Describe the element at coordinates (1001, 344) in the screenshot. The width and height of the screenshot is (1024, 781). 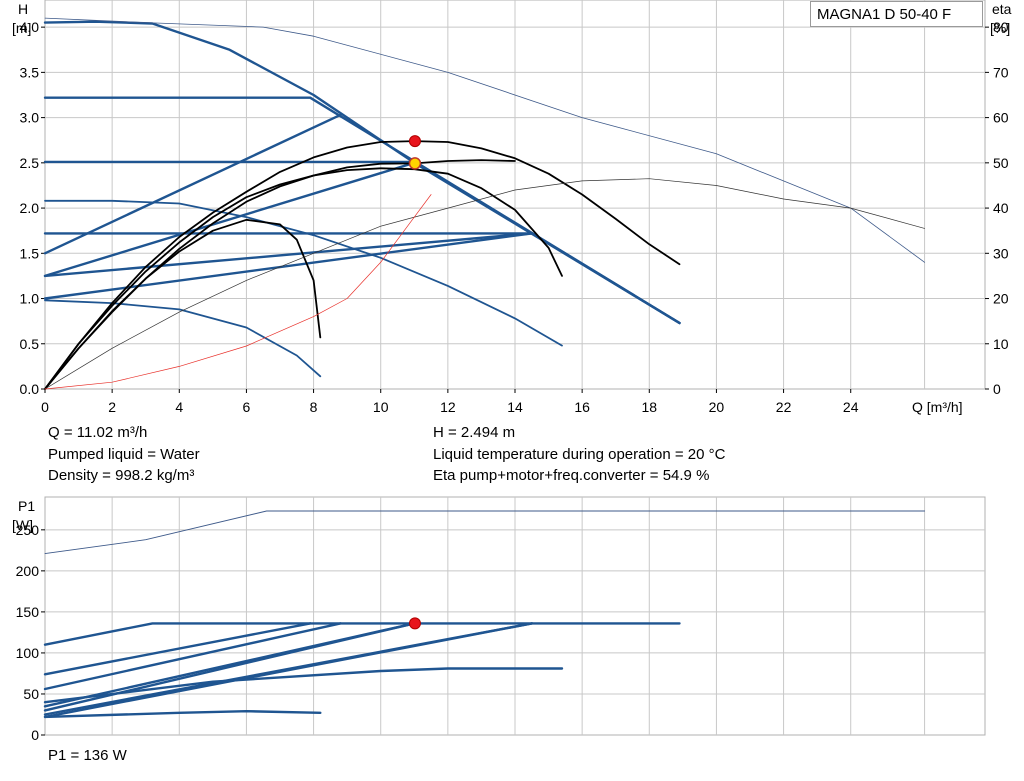
I see `head-panel-tick-label-y-right: 10` at that location.